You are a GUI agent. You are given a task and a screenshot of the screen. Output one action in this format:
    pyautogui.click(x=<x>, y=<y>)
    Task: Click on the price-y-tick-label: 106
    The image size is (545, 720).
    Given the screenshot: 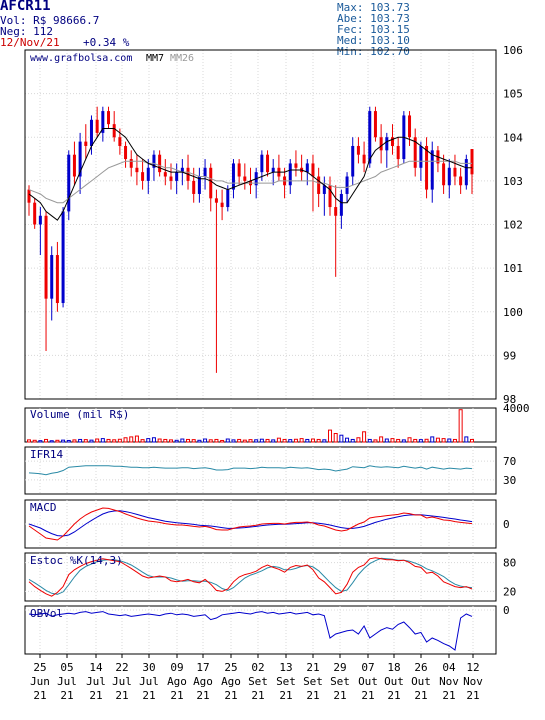 What is the action you would take?
    pyautogui.click(x=513, y=50)
    